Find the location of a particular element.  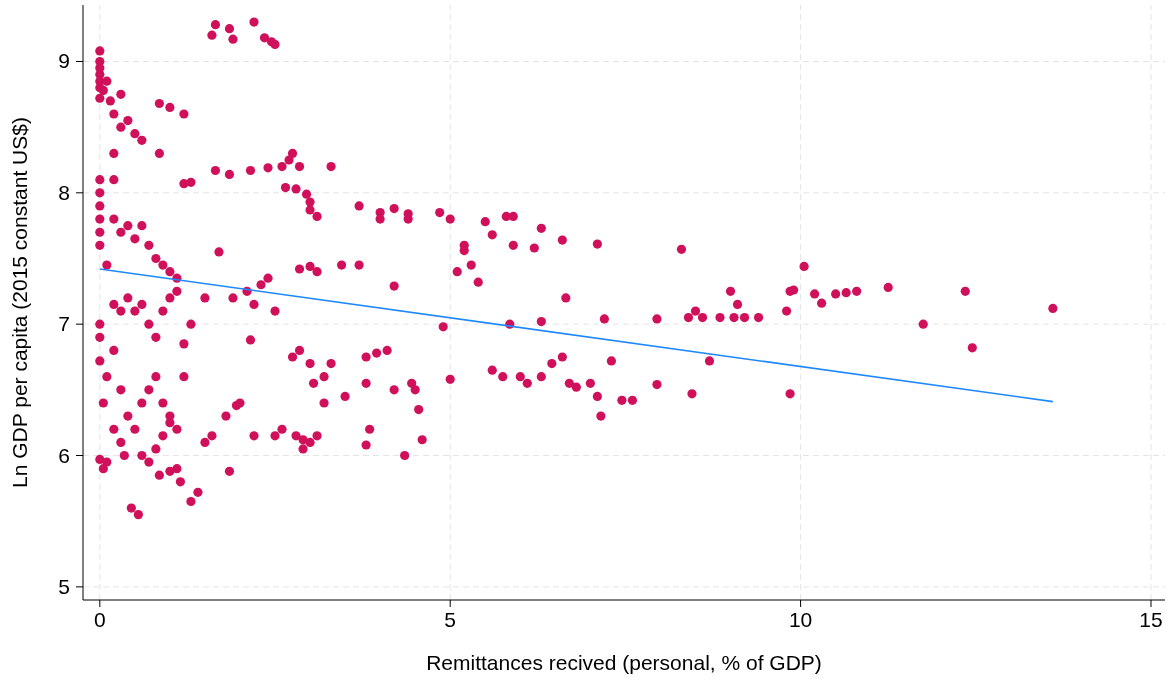

y-tick-label: 5 is located at coordinates (64, 586).